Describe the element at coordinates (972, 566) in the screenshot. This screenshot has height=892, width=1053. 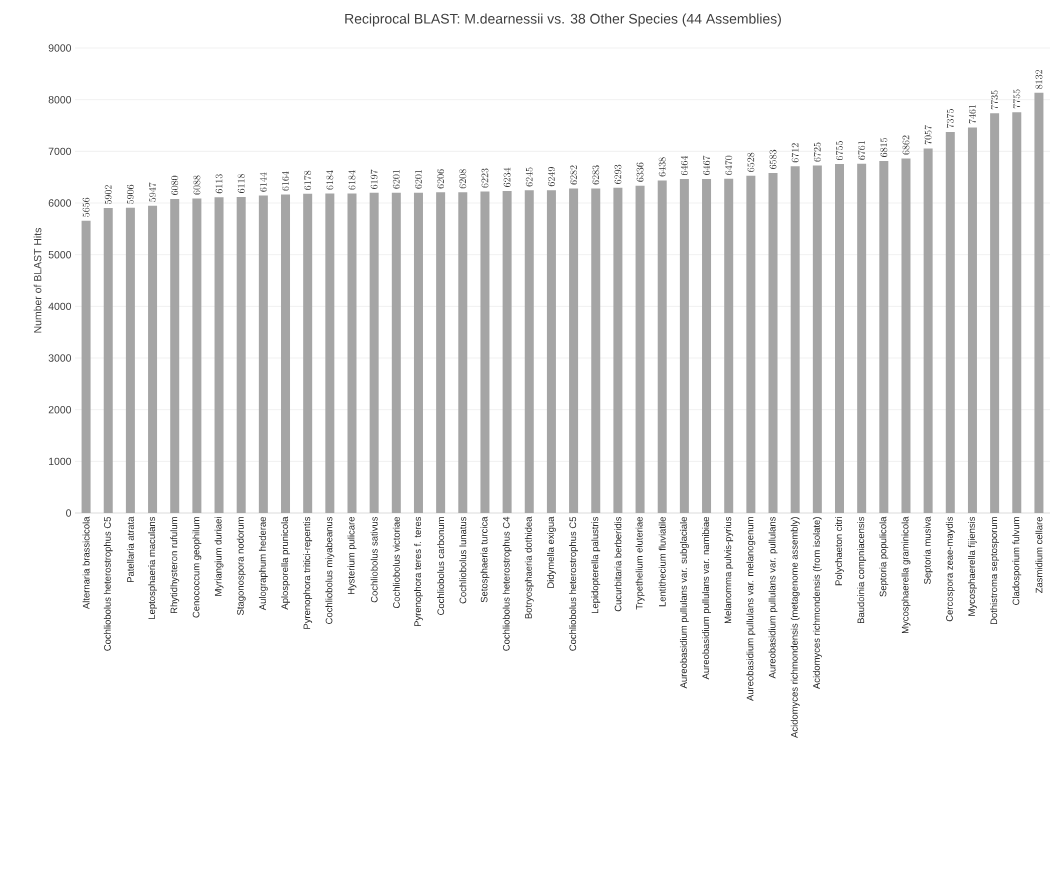
I see `x-tick-label: Mycosphaerella fijiensis` at that location.